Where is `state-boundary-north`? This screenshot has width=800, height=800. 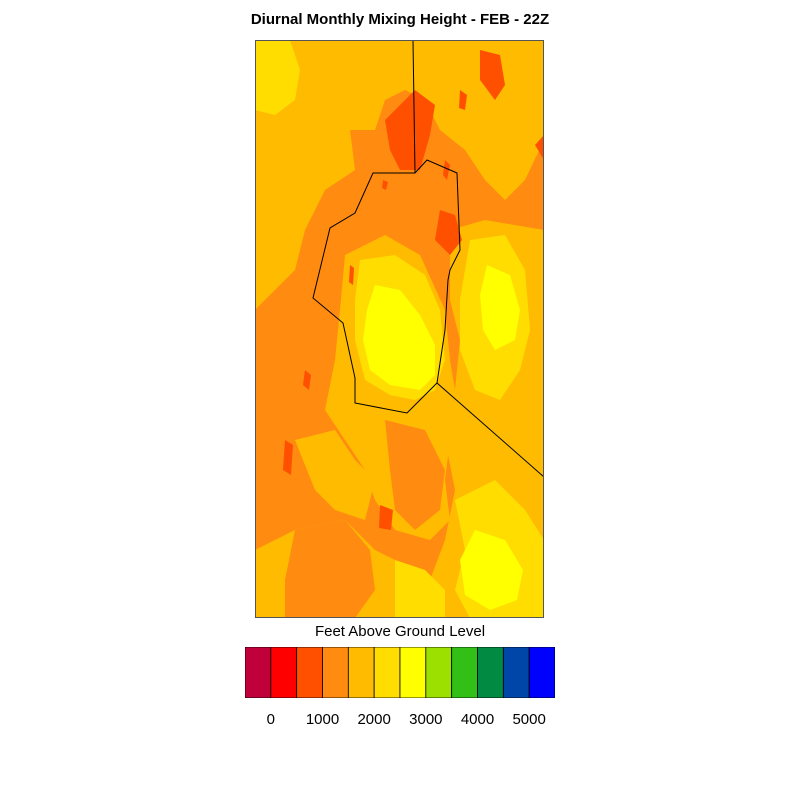 state-boundary-north is located at coordinates (414, 107).